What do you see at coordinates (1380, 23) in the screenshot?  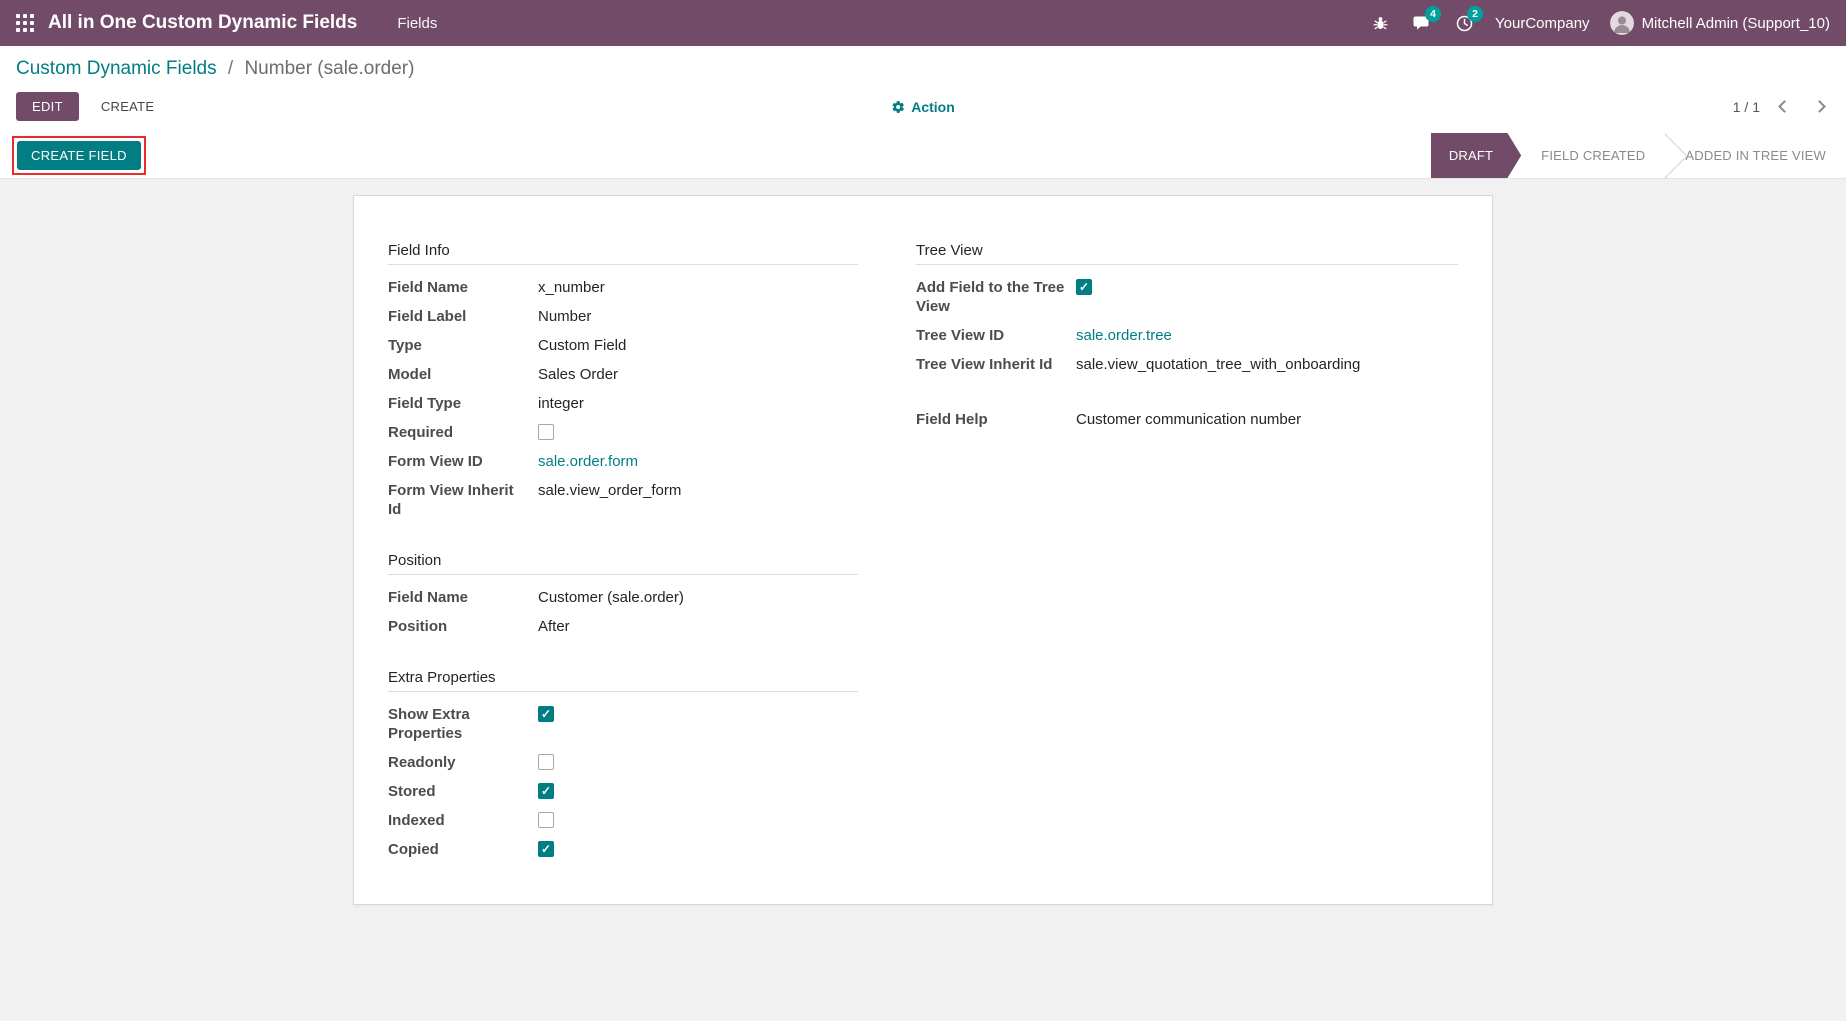 I see `bug-icon` at bounding box center [1380, 23].